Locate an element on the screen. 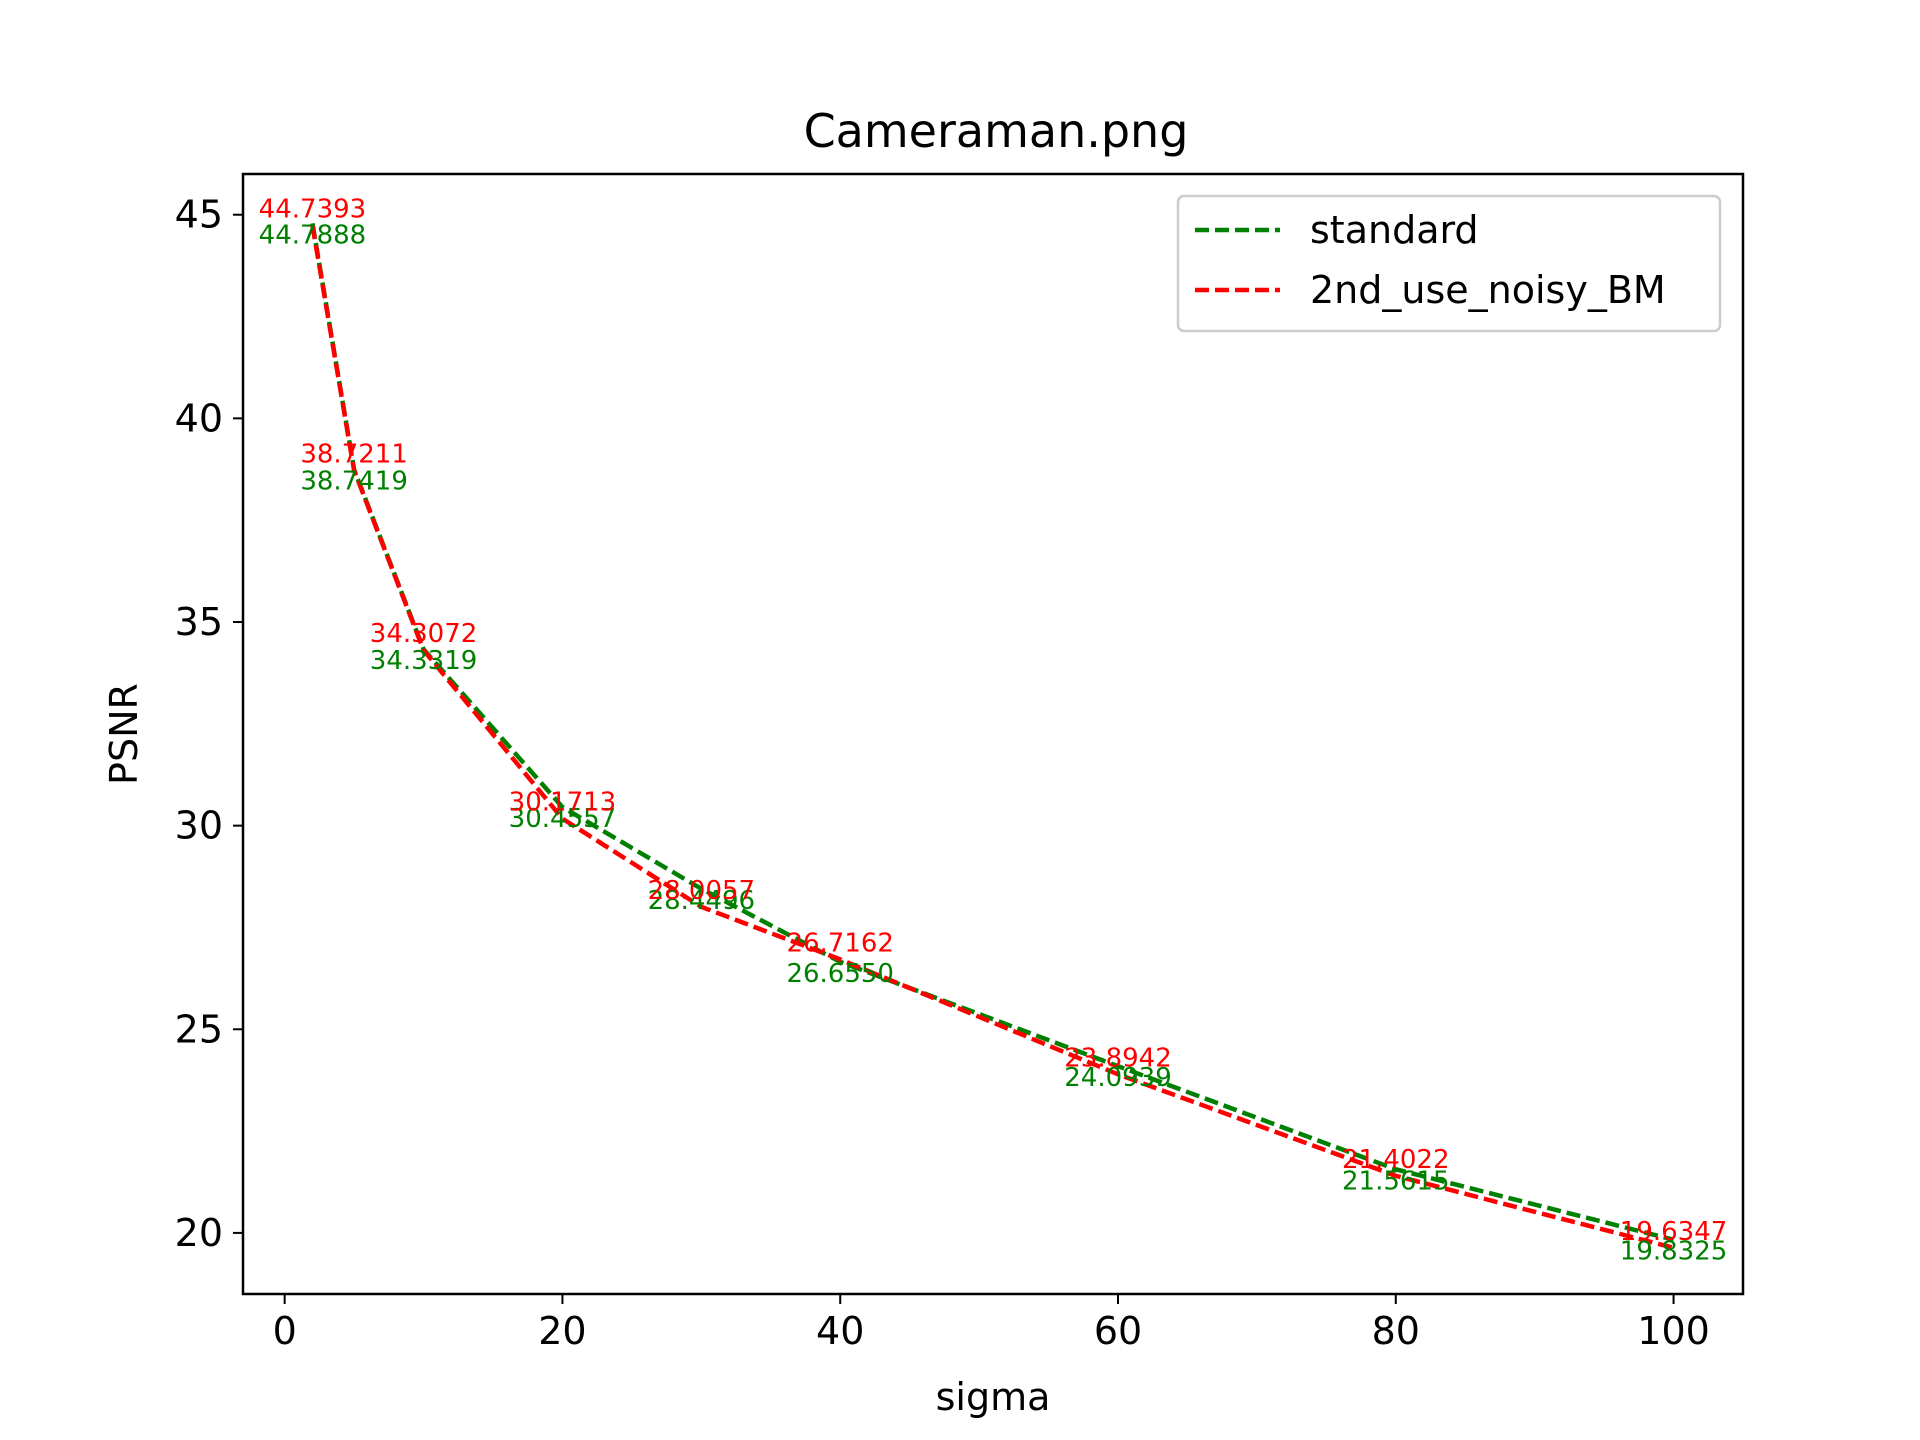 Image resolution: width=1920 pixels, height=1440 pixels. x-tick-label: 100 is located at coordinates (1673, 1331).